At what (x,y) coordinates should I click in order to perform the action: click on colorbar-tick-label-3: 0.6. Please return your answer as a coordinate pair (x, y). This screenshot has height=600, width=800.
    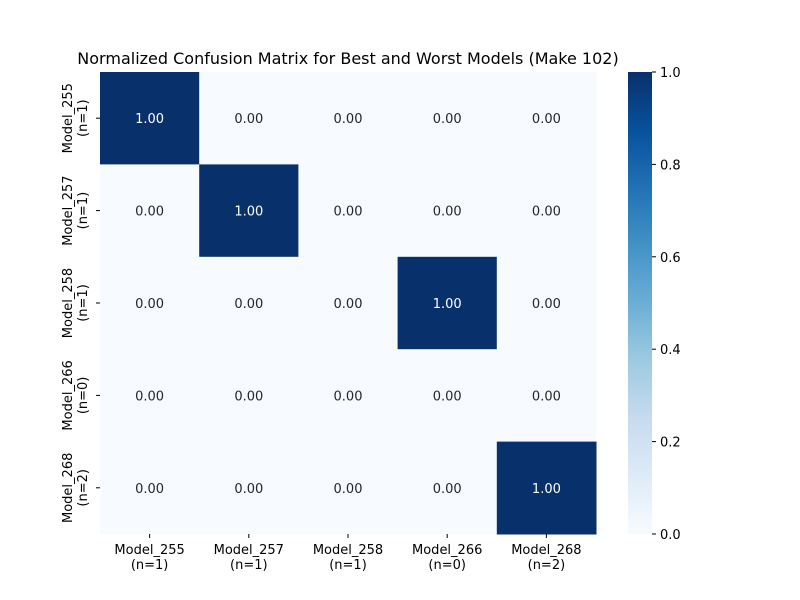
    Looking at the image, I should click on (670, 258).